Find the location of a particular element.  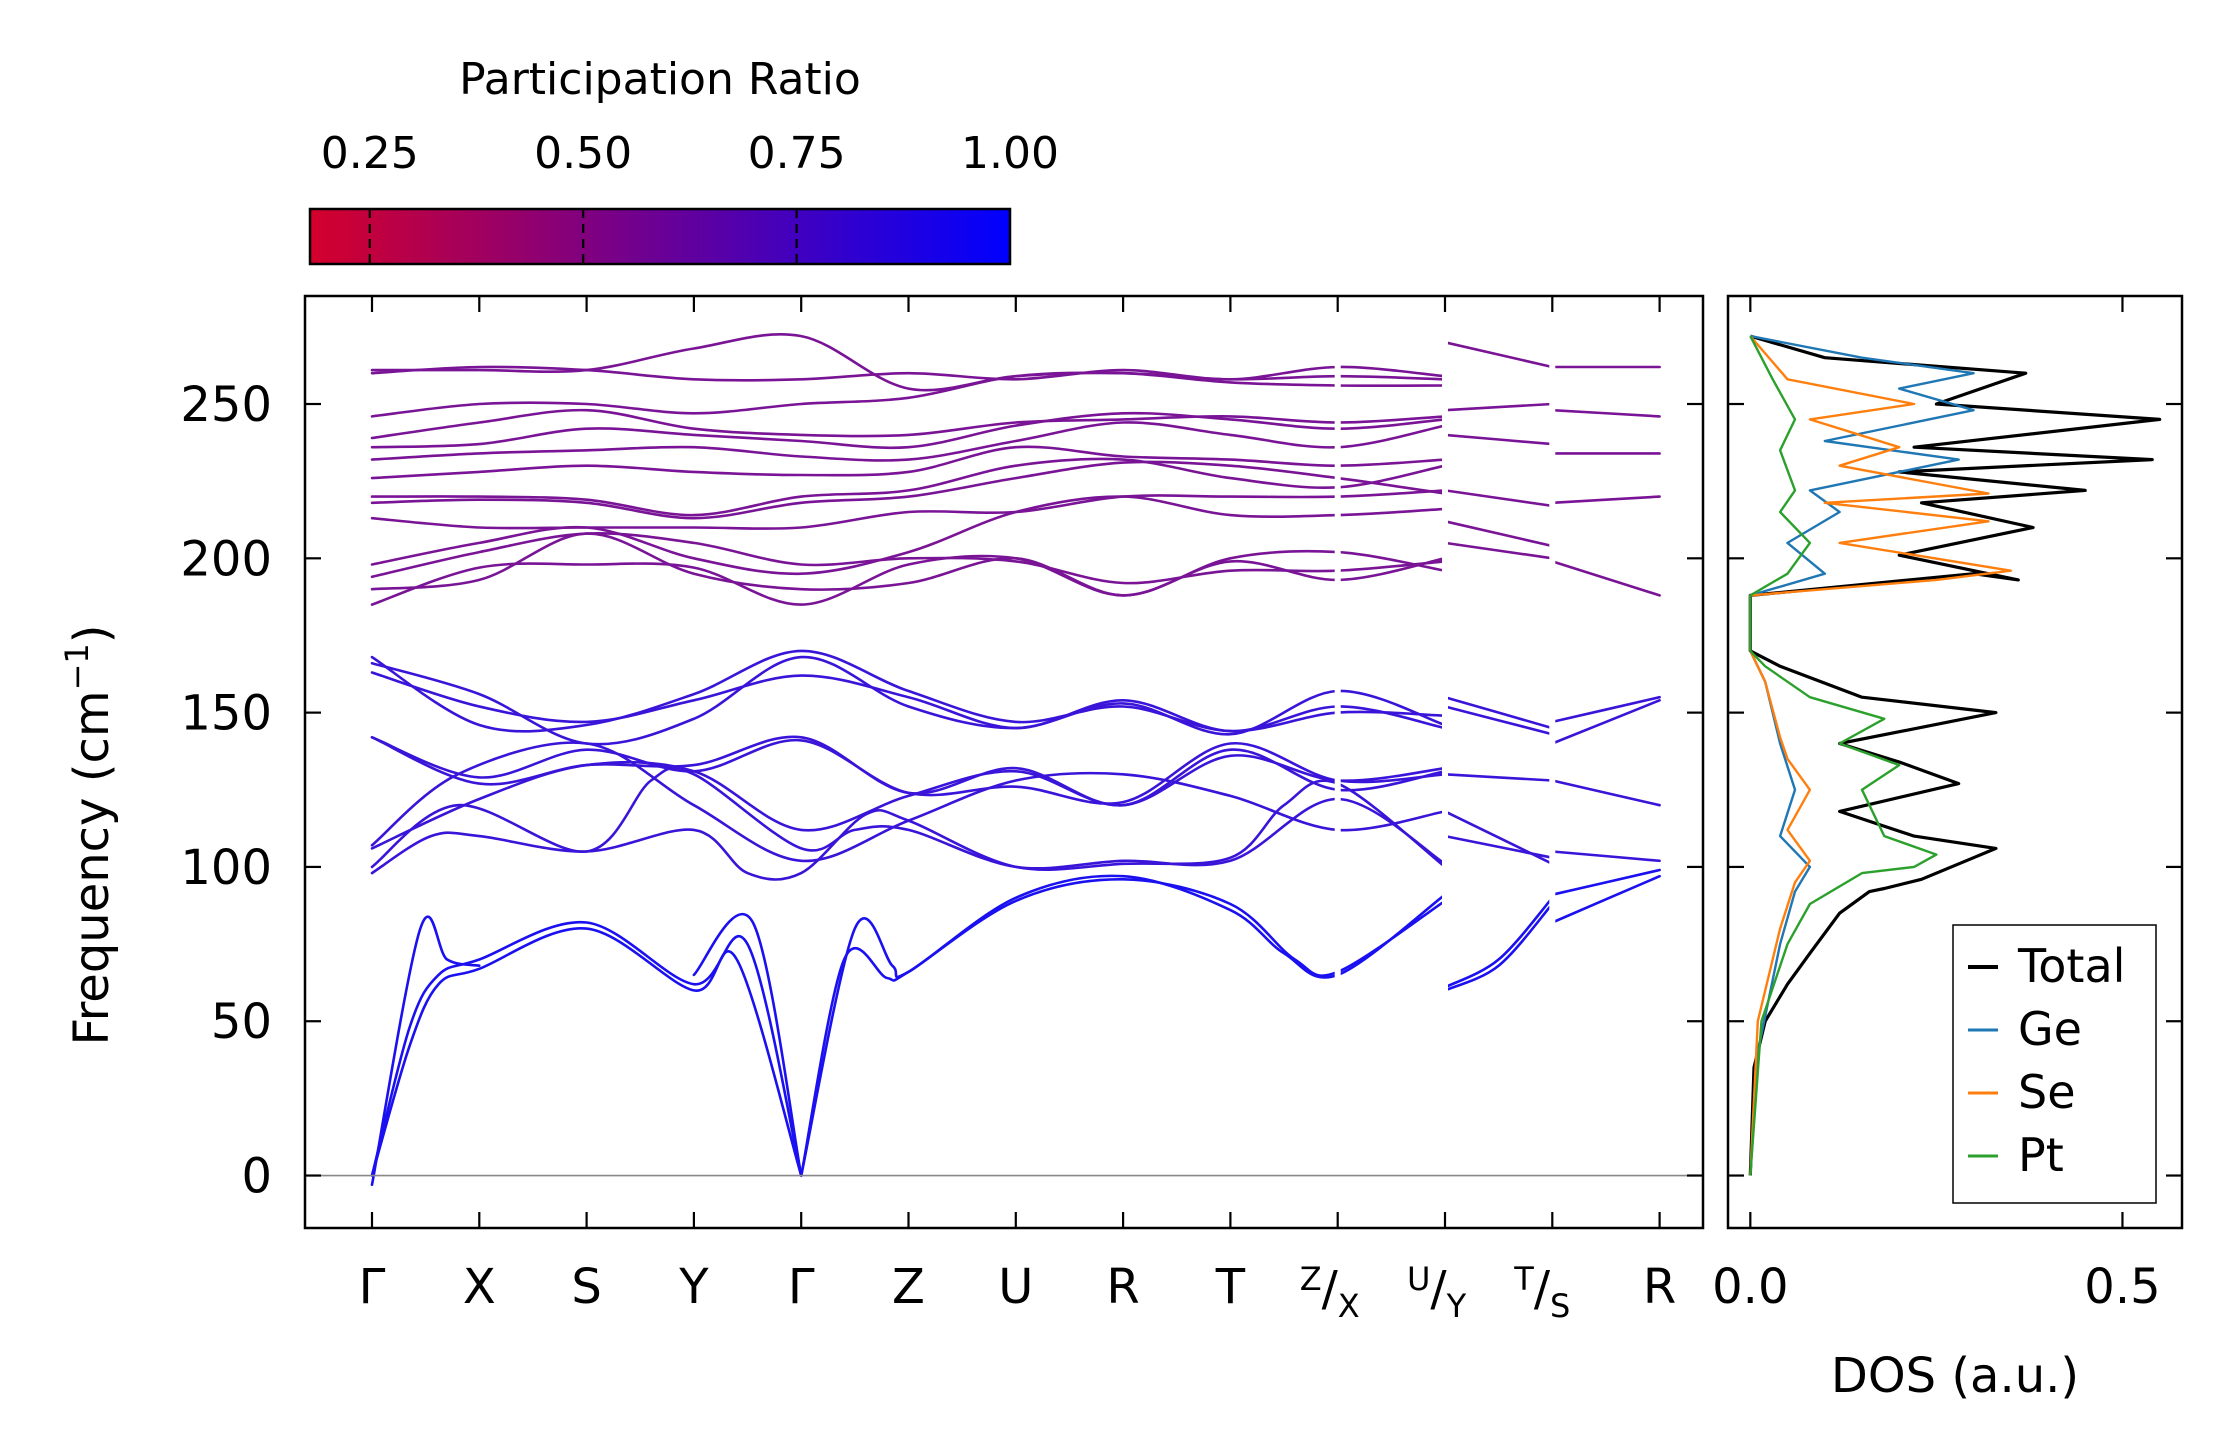

y-tick-label: 0 is located at coordinates (256, 1177).